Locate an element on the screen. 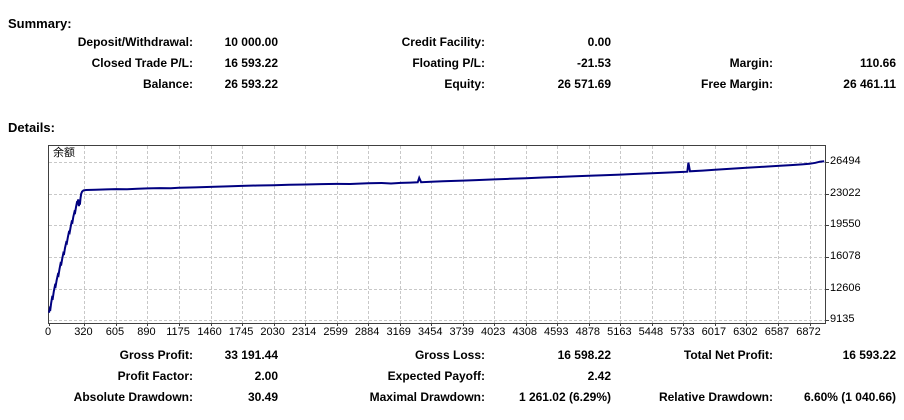 Image resolution: width=904 pixels, height=420 pixels. stat-value: 1 261.02 (6.29%) is located at coordinates (564, 397).